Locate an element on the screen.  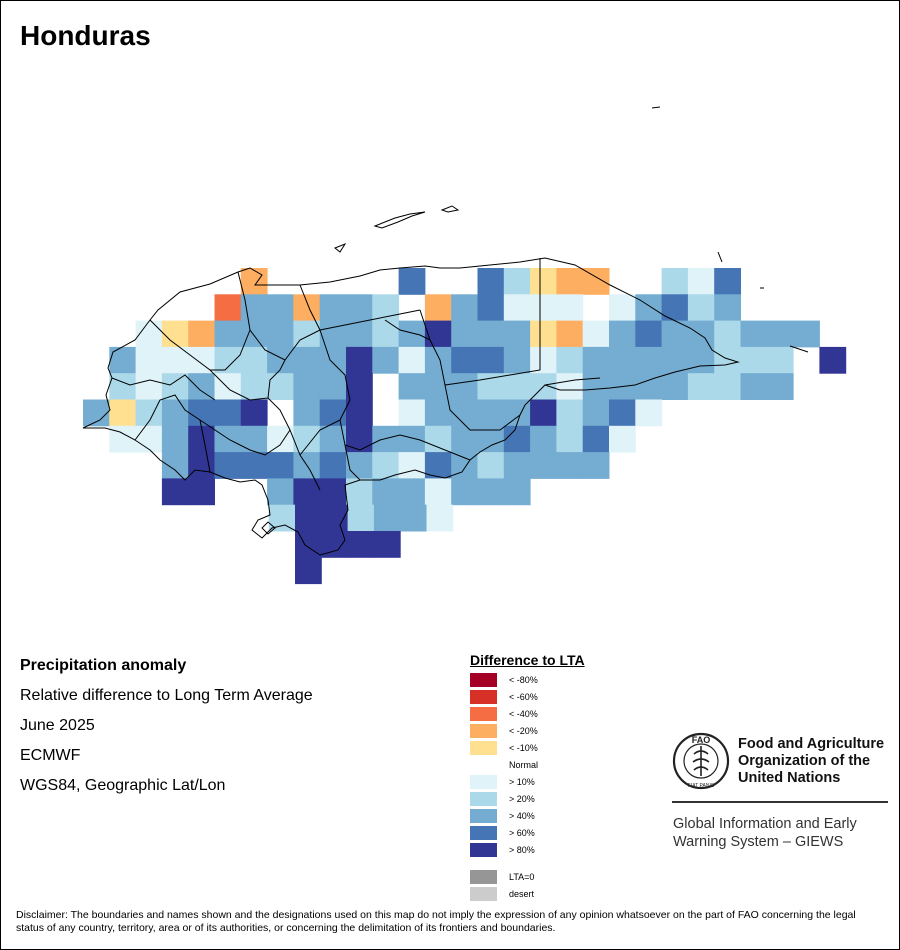
data-source: ECMWF is located at coordinates (50, 755).